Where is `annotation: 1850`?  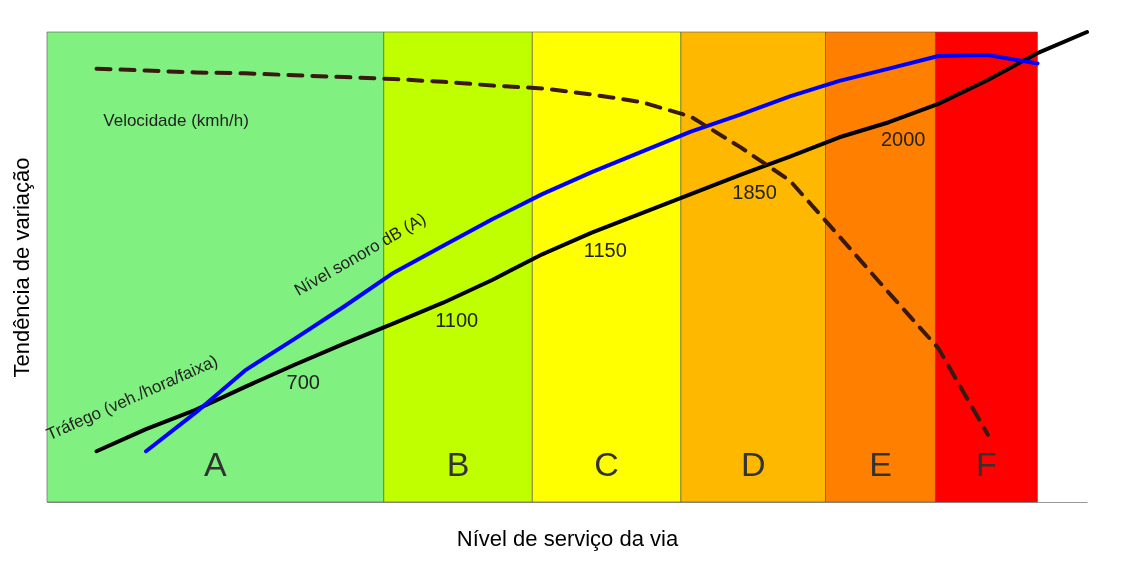 annotation: 1850 is located at coordinates (754, 191).